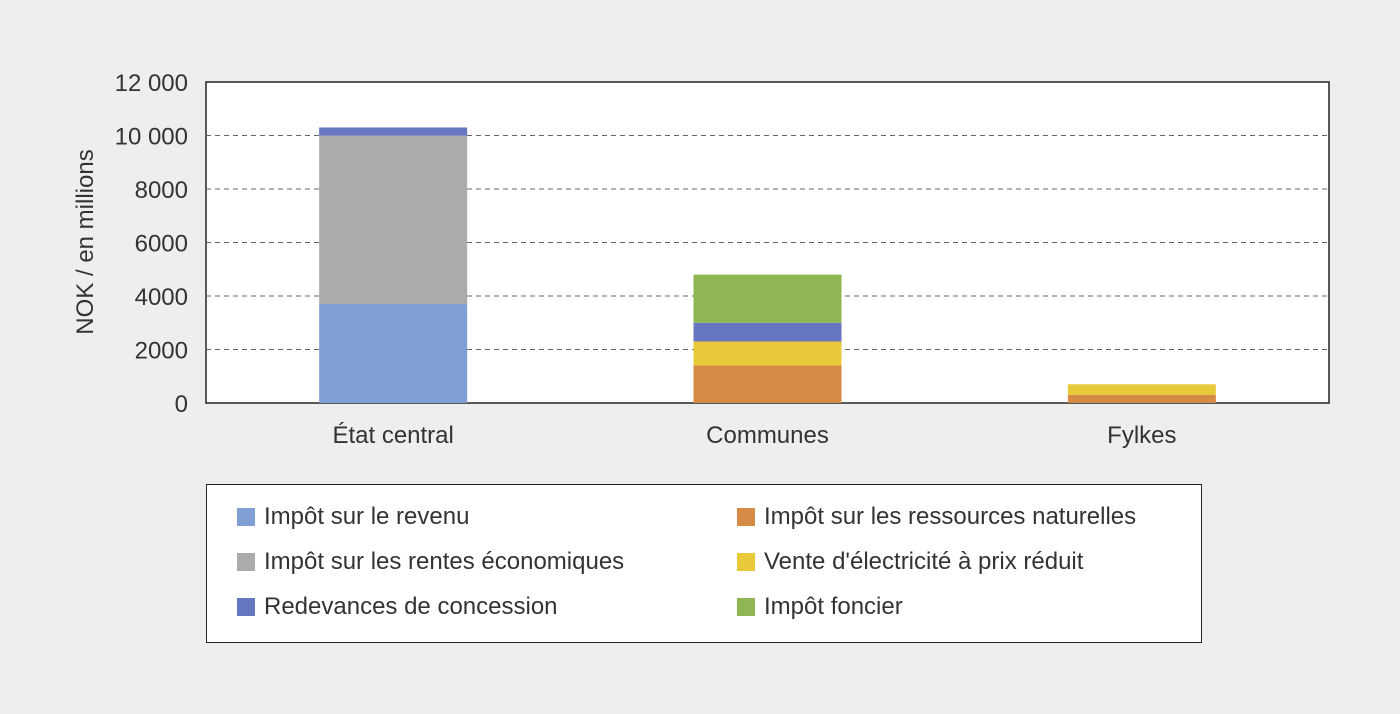 Image resolution: width=1400 pixels, height=714 pixels. Describe the element at coordinates (444, 561) in the screenshot. I see `legend-label: Impôt sur les rentes économiques` at that location.